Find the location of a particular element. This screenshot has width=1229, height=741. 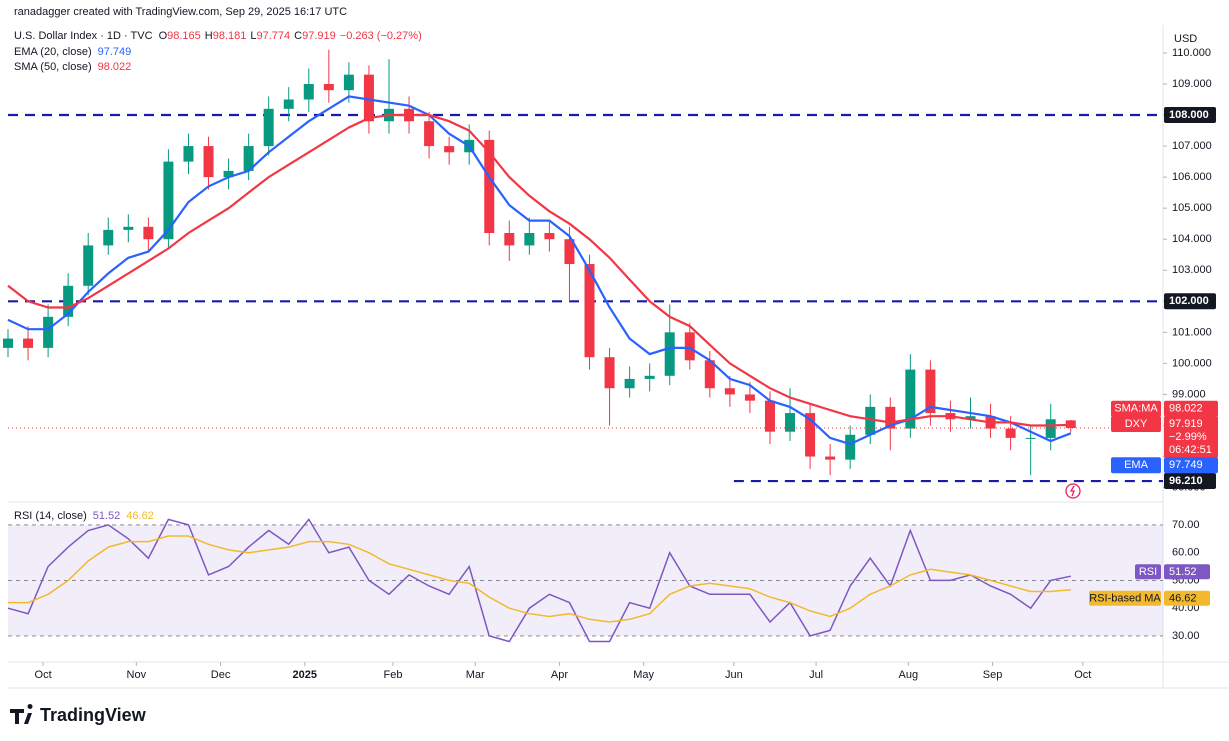

ohlc-value: 97.919 is located at coordinates (319, 36).